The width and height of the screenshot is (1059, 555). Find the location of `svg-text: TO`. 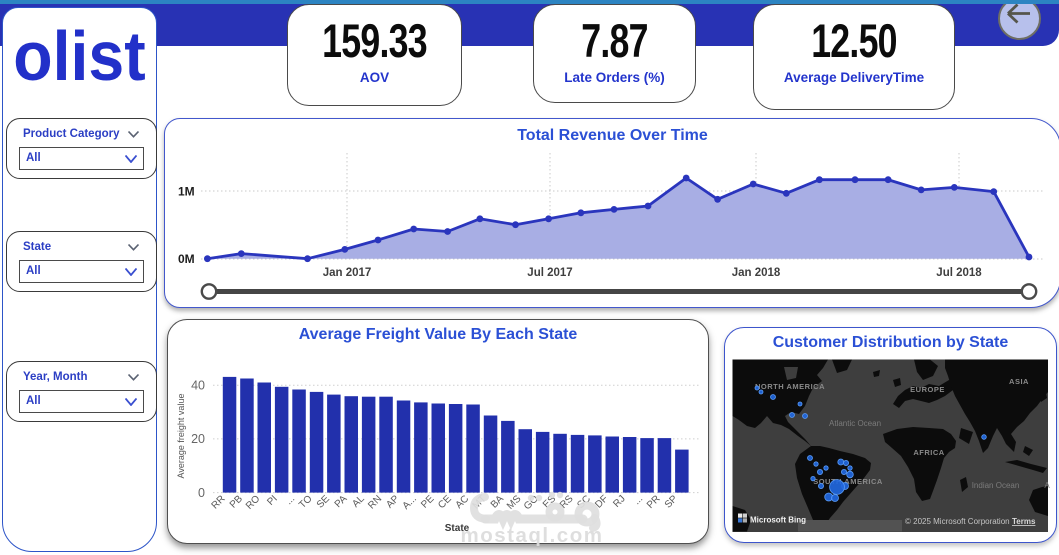

svg-text: TO is located at coordinates (306, 502).